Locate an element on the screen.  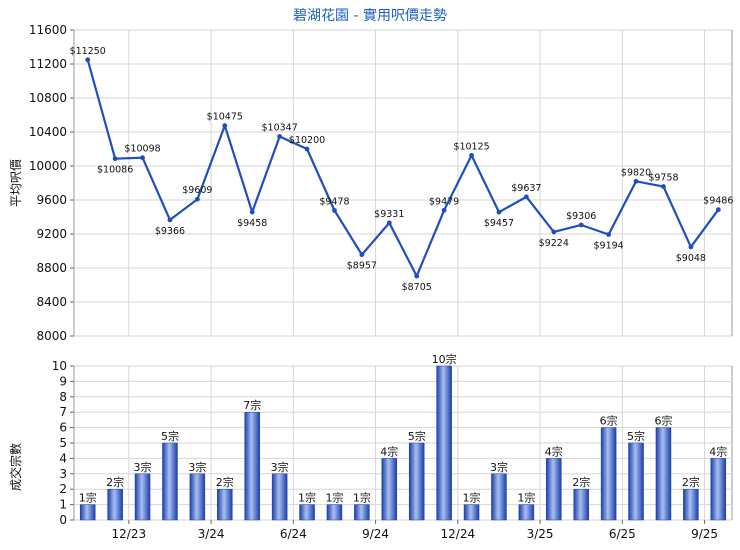
x-tick-label: 6/25 is located at coordinates (622, 534).